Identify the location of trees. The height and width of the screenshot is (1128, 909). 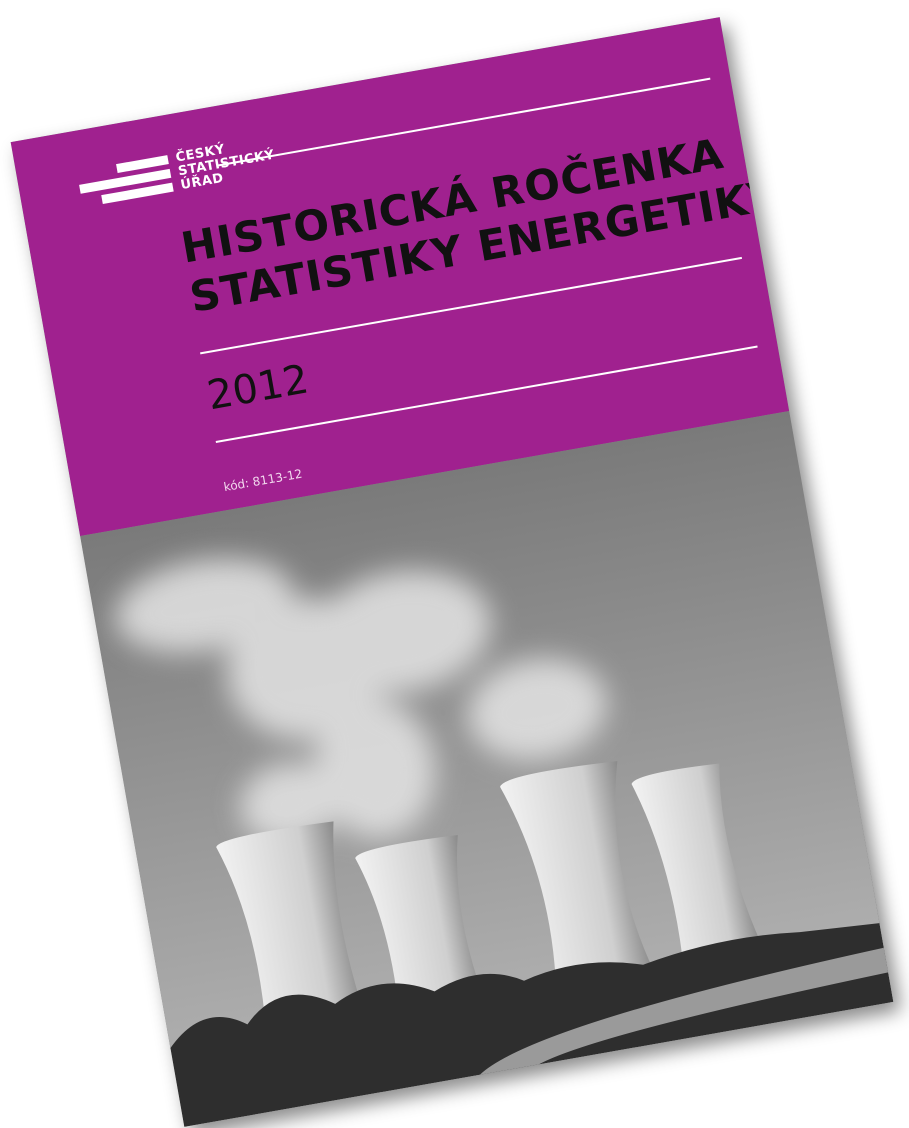
(532, 1025).